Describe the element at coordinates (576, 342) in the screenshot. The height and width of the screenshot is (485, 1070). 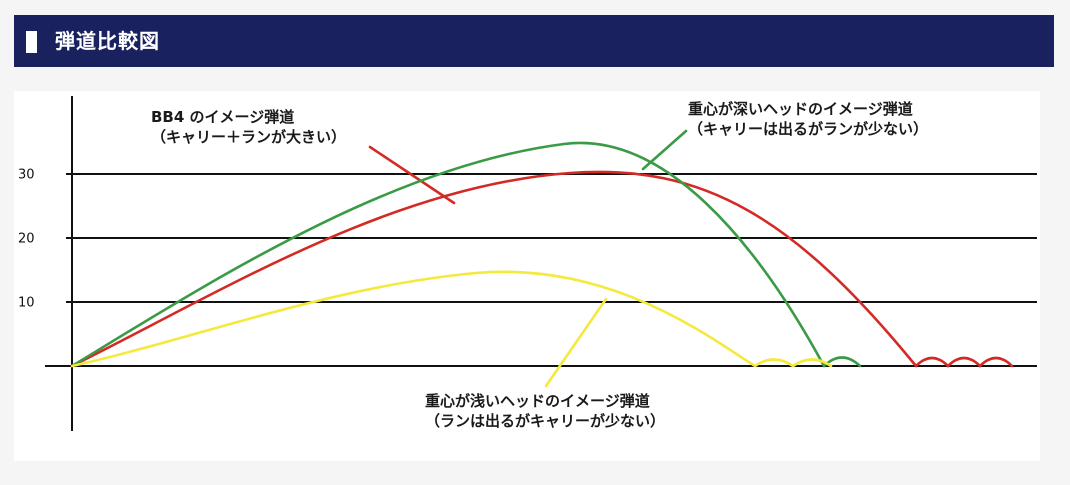
I see `leader-line-shallow` at that location.